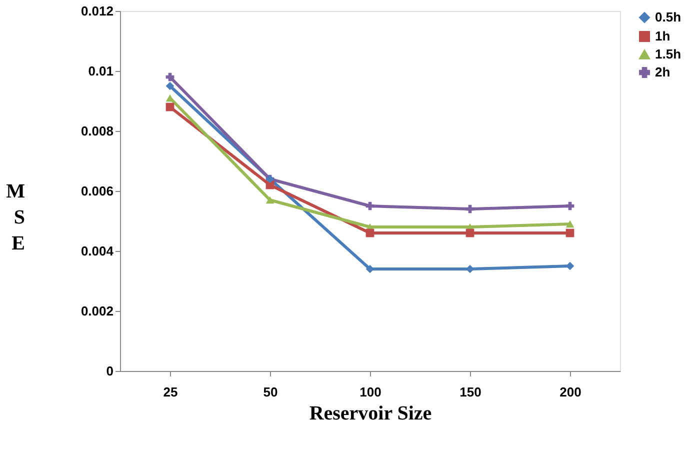  What do you see at coordinates (370, 413) in the screenshot?
I see `x-axis-title: Reservoir Size` at bounding box center [370, 413].